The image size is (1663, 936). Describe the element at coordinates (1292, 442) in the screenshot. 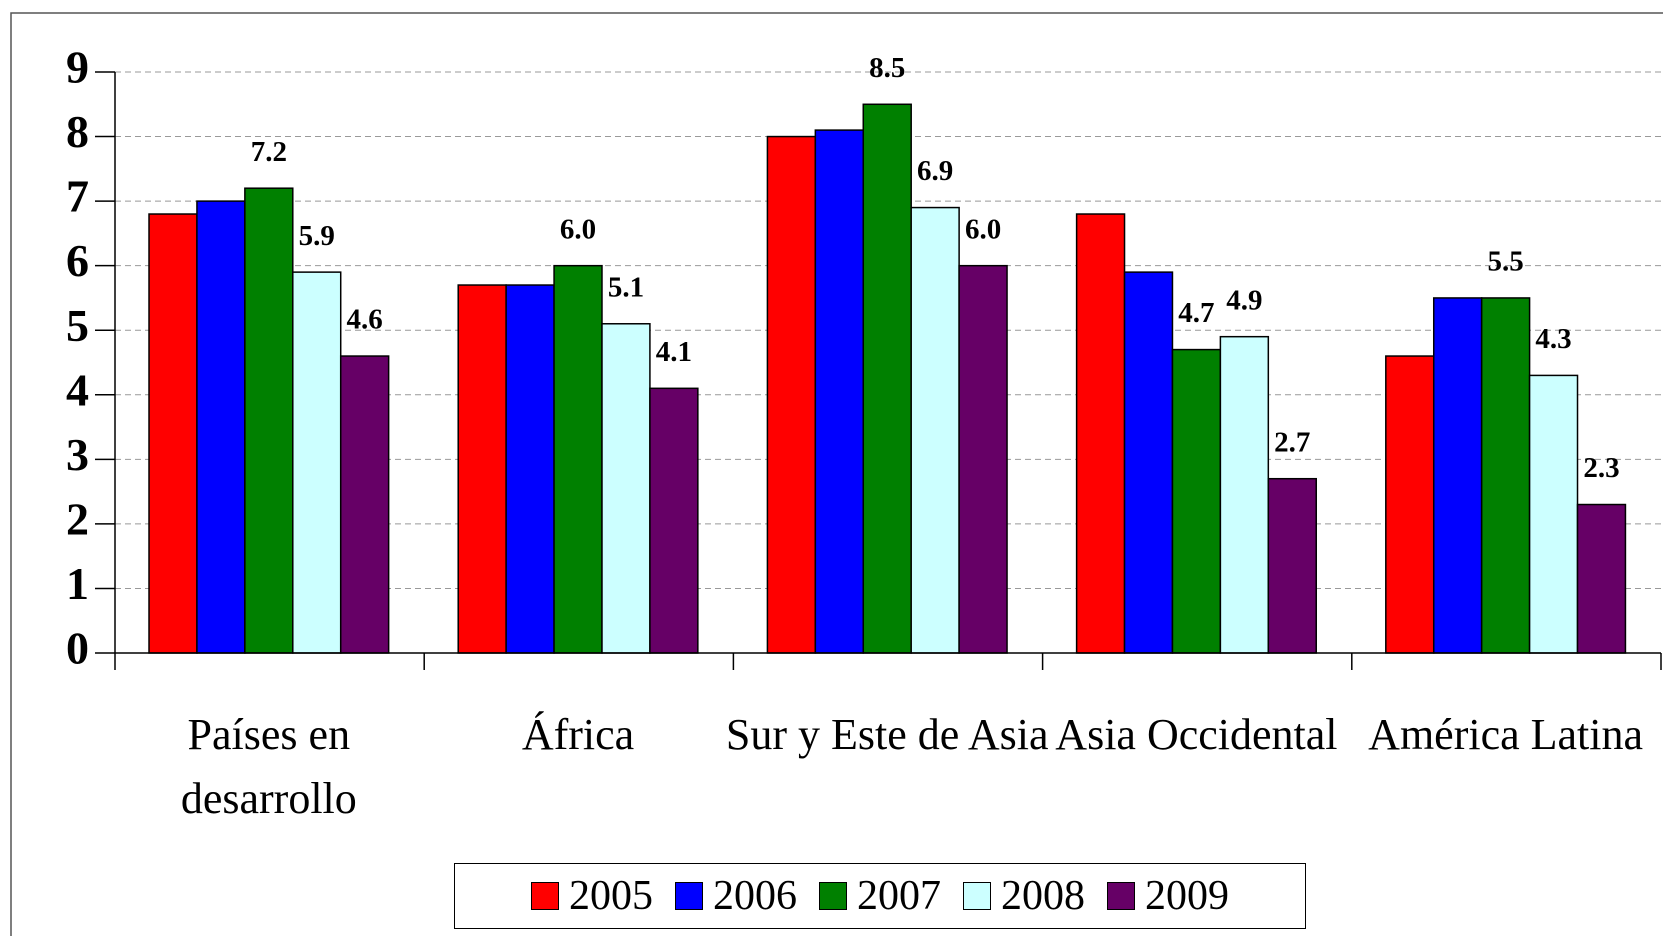

I see `value-label: 2.7` at that location.